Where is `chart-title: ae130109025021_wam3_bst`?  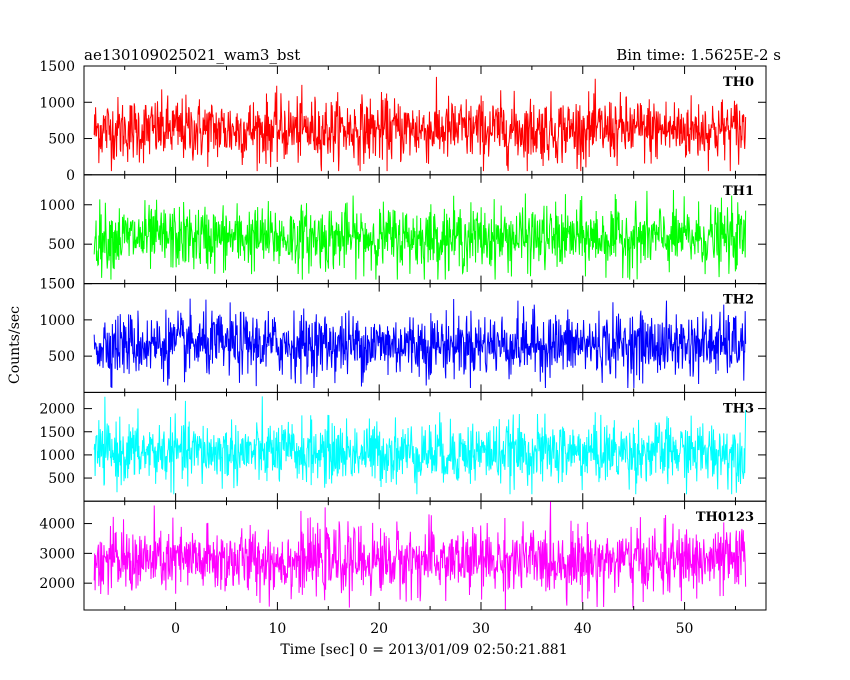 chart-title: ae130109025021_wam3_bst is located at coordinates (192, 55).